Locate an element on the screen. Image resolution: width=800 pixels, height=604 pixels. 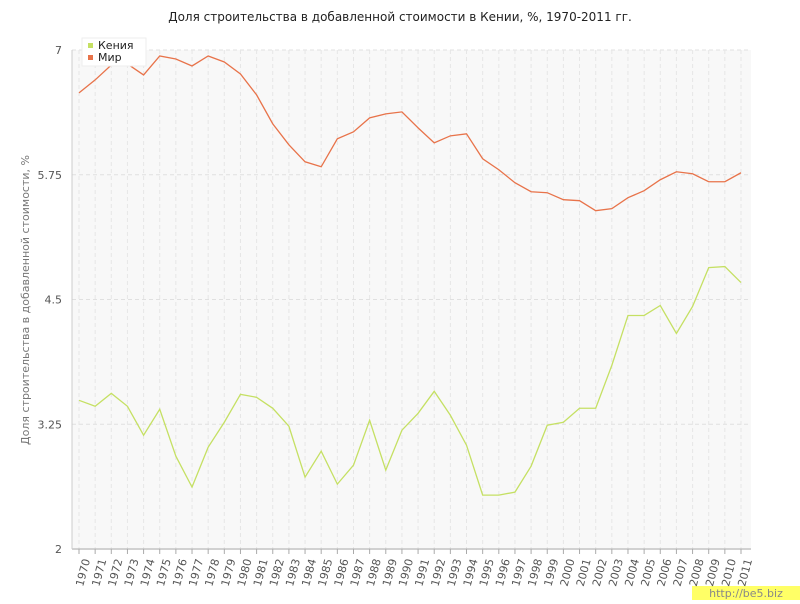
y-tick-label: 2 is located at coordinates (58, 549).